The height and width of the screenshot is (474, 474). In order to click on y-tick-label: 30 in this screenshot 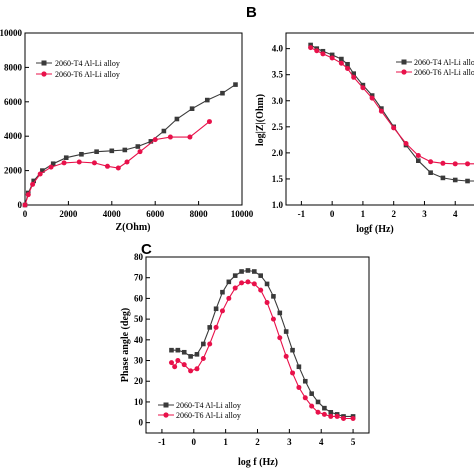, I will do `click(139, 361)`.